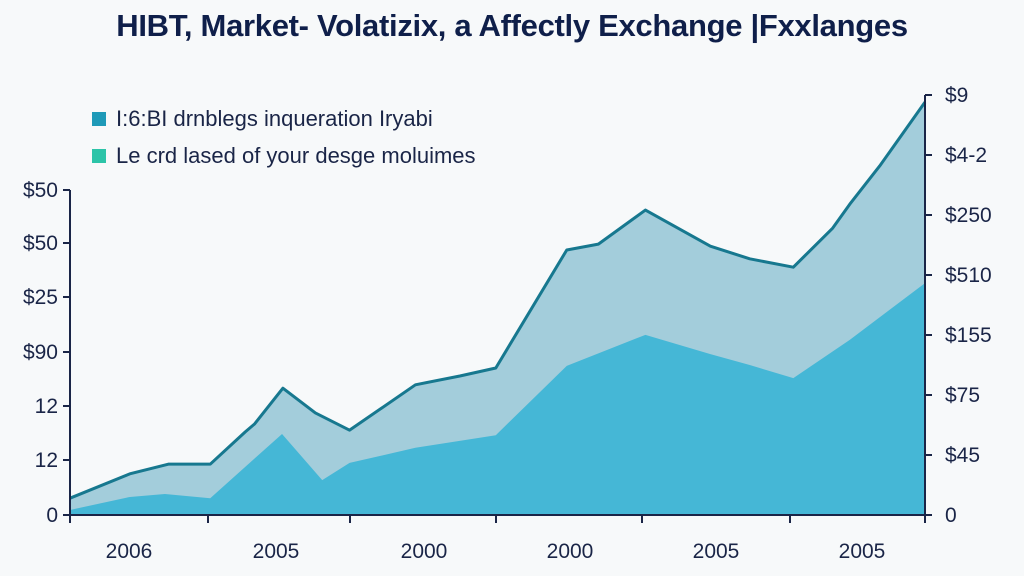 The height and width of the screenshot is (576, 1024). What do you see at coordinates (968, 275) in the screenshot?
I see `right-tick-label: $510` at bounding box center [968, 275].